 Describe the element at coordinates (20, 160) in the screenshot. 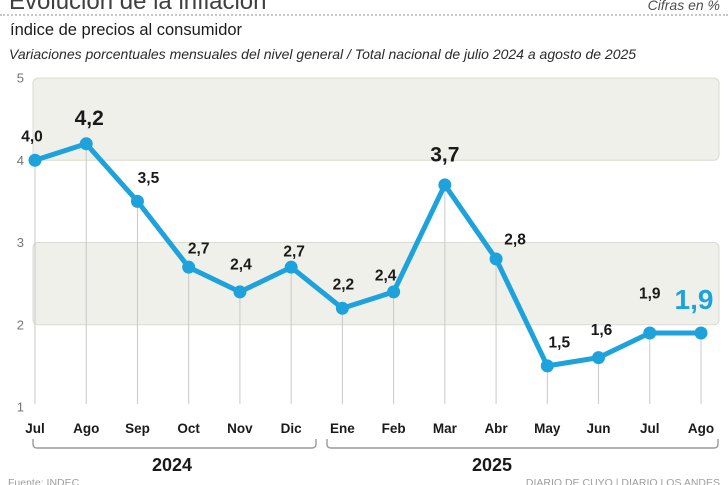

I see `y-axis-tick: 4` at that location.